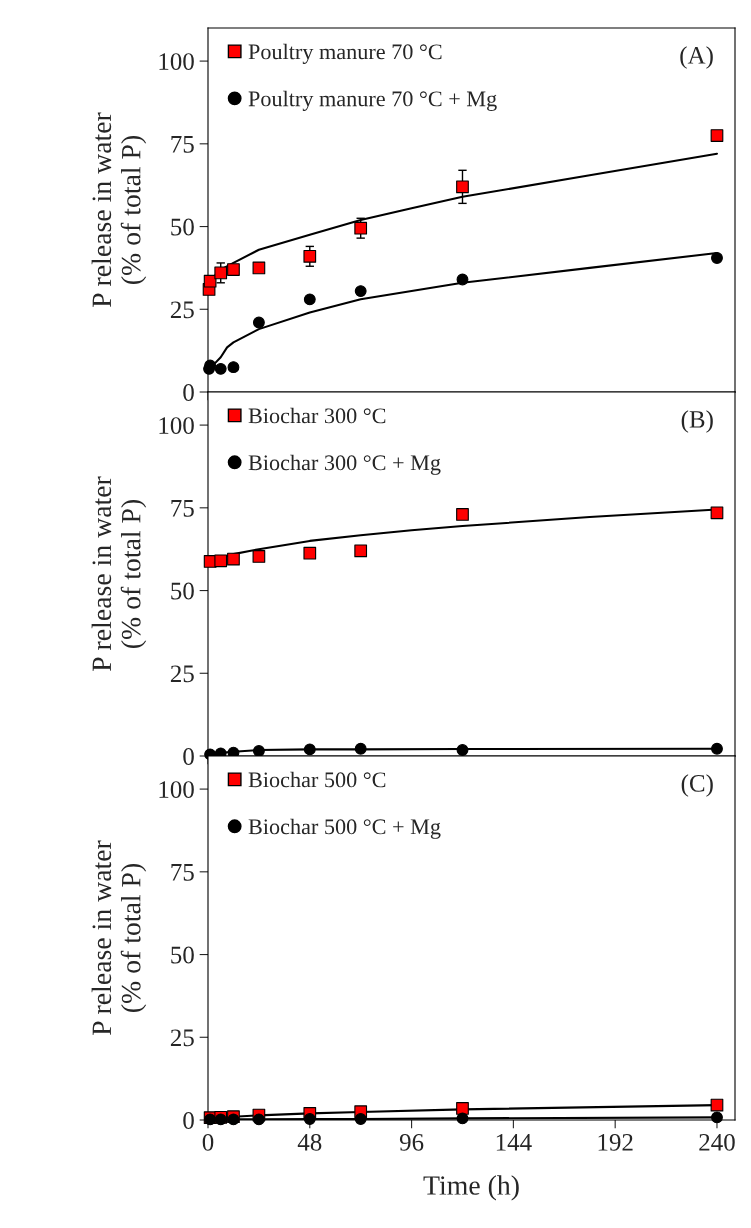  Describe the element at coordinates (717, 1142) in the screenshot. I see `x-tick-label: 240` at that location.